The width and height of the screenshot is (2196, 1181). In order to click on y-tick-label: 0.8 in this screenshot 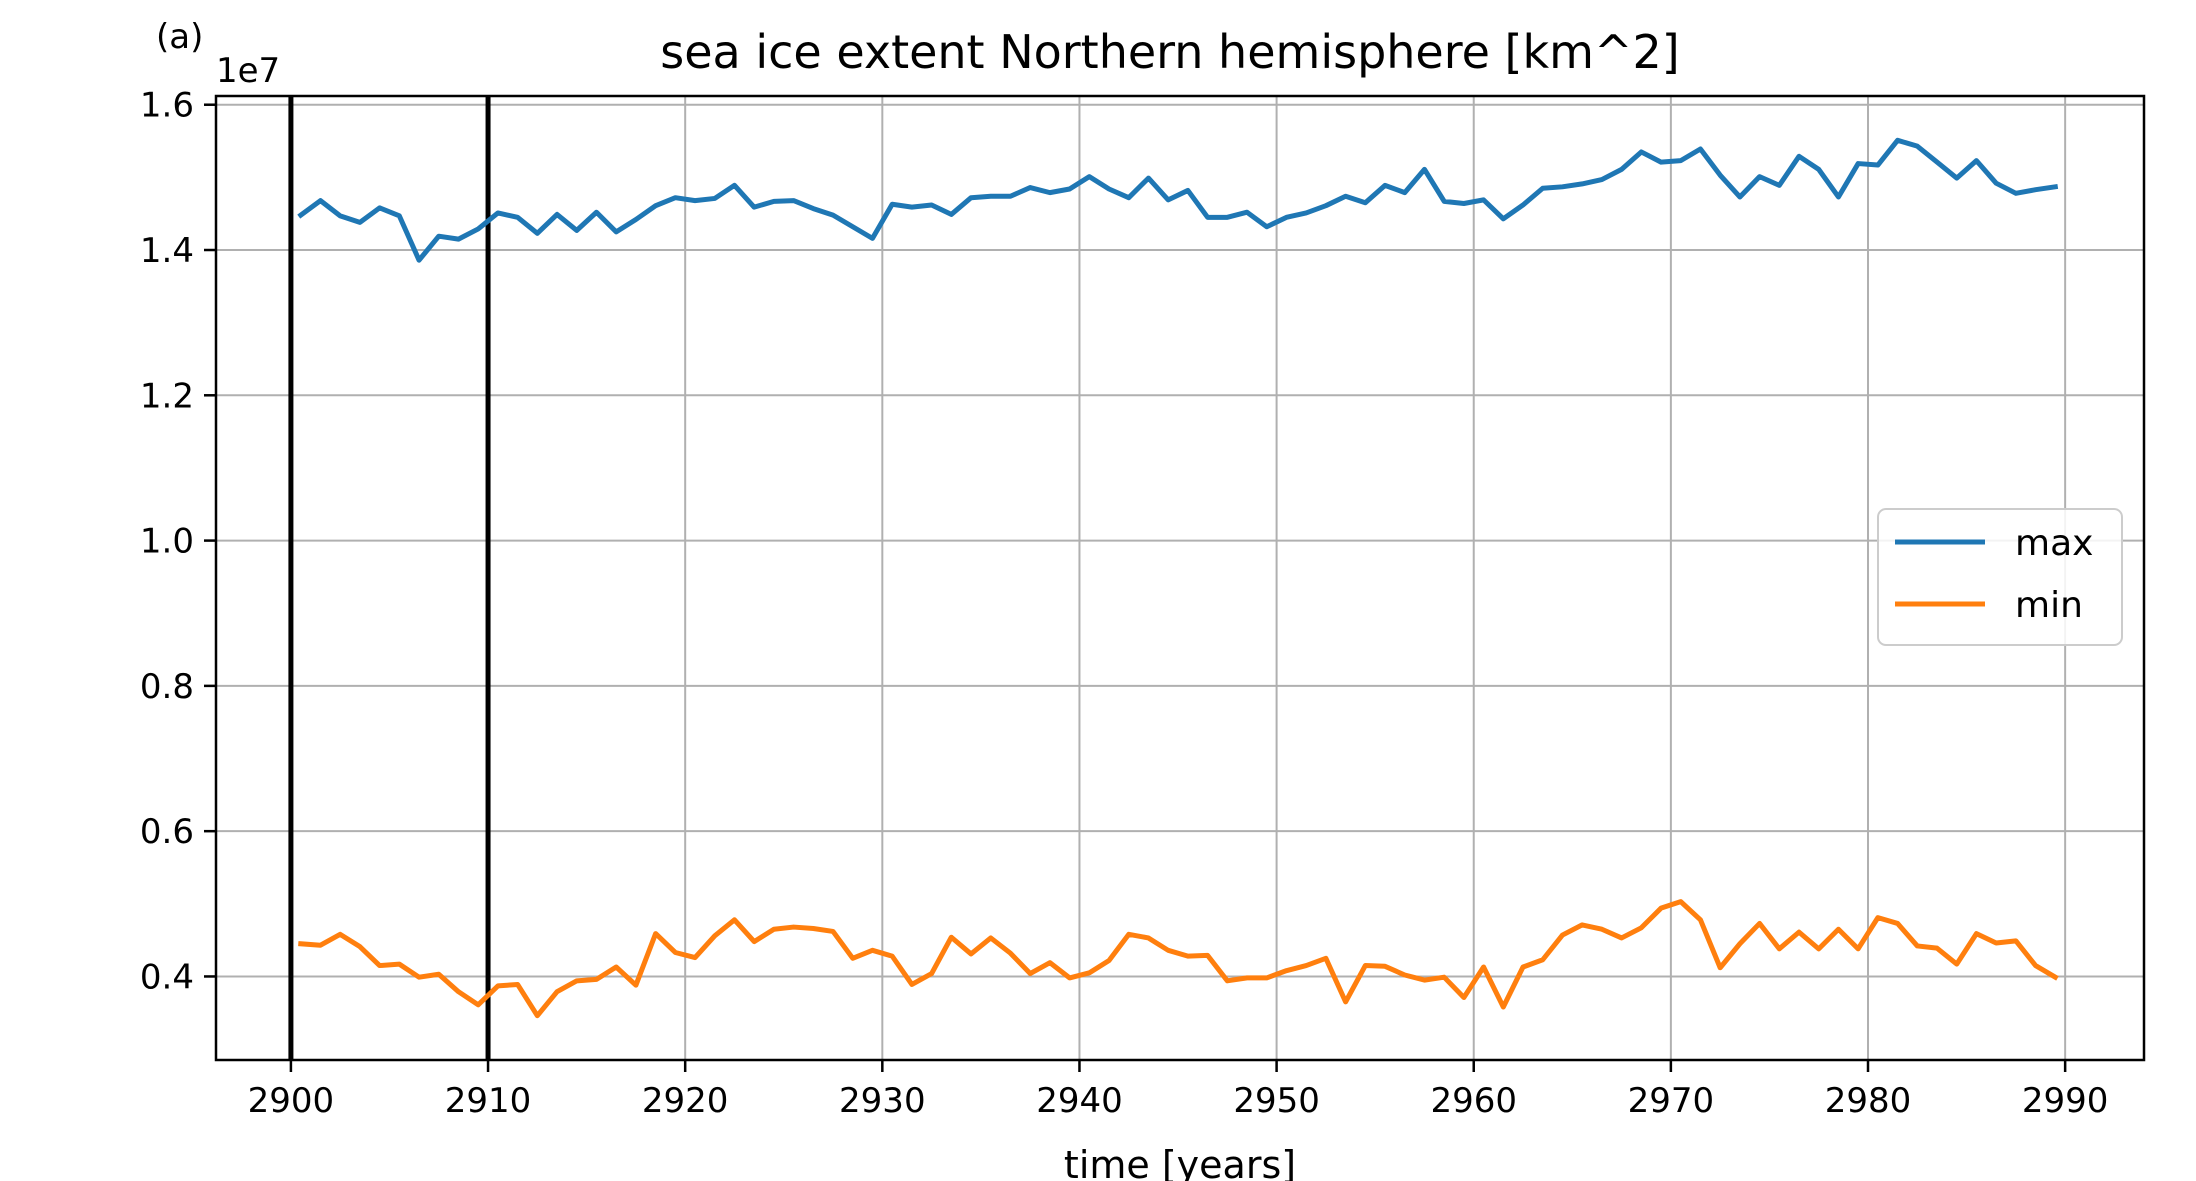, I will do `click(167, 687)`.